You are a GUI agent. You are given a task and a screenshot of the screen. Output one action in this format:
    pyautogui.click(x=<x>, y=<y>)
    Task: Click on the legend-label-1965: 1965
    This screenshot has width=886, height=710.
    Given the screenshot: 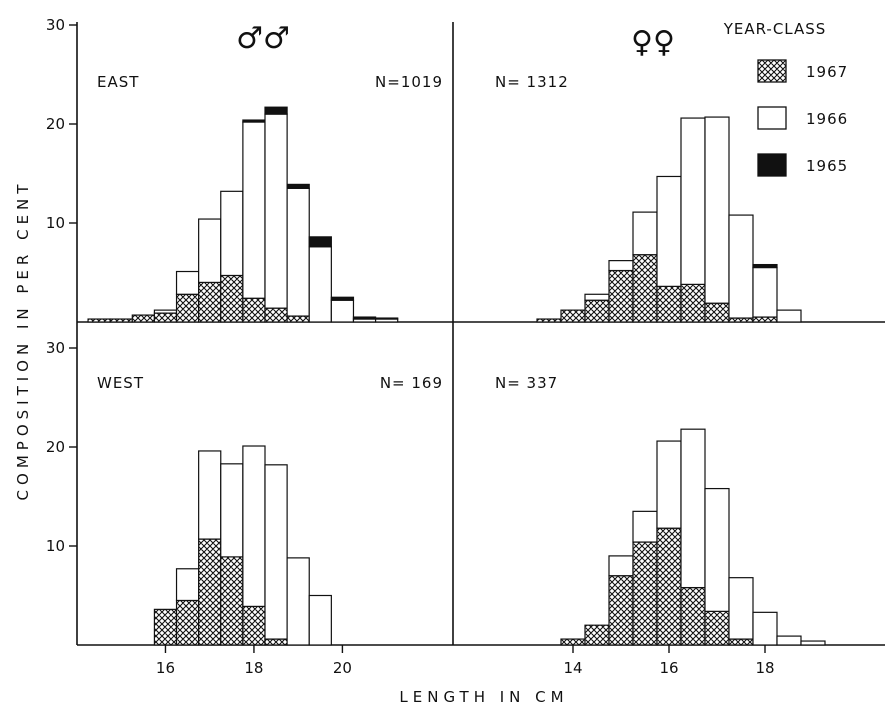 What is the action you would take?
    pyautogui.click(x=827, y=166)
    